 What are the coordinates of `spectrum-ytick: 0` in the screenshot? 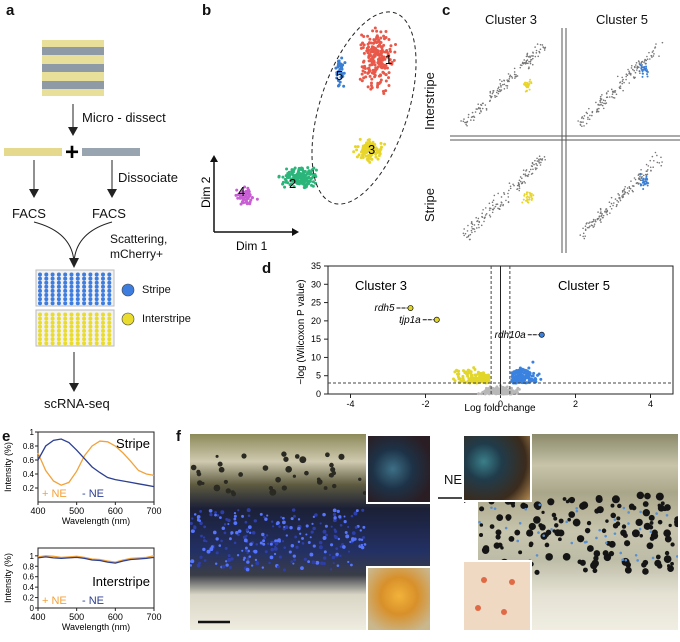 It's located at (32, 608).